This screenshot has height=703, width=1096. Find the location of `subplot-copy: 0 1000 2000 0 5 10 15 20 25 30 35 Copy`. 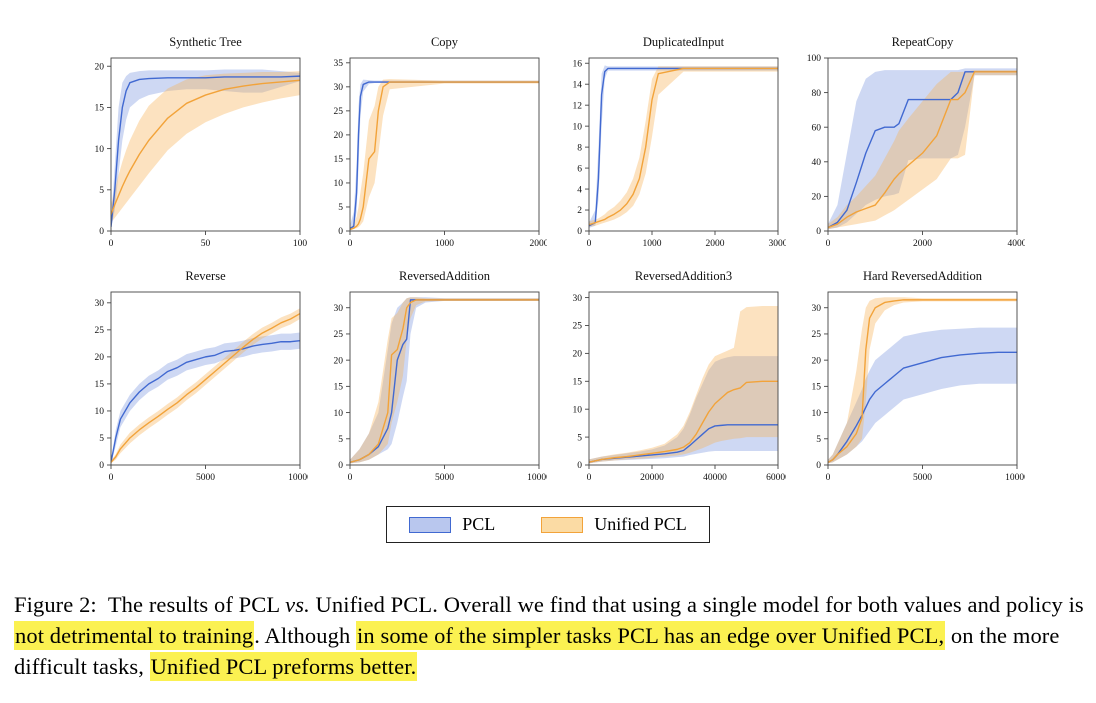

subplot-copy: 0 1000 2000 0 5 10 15 20 25 30 35 Copy is located at coordinates (429, 148).